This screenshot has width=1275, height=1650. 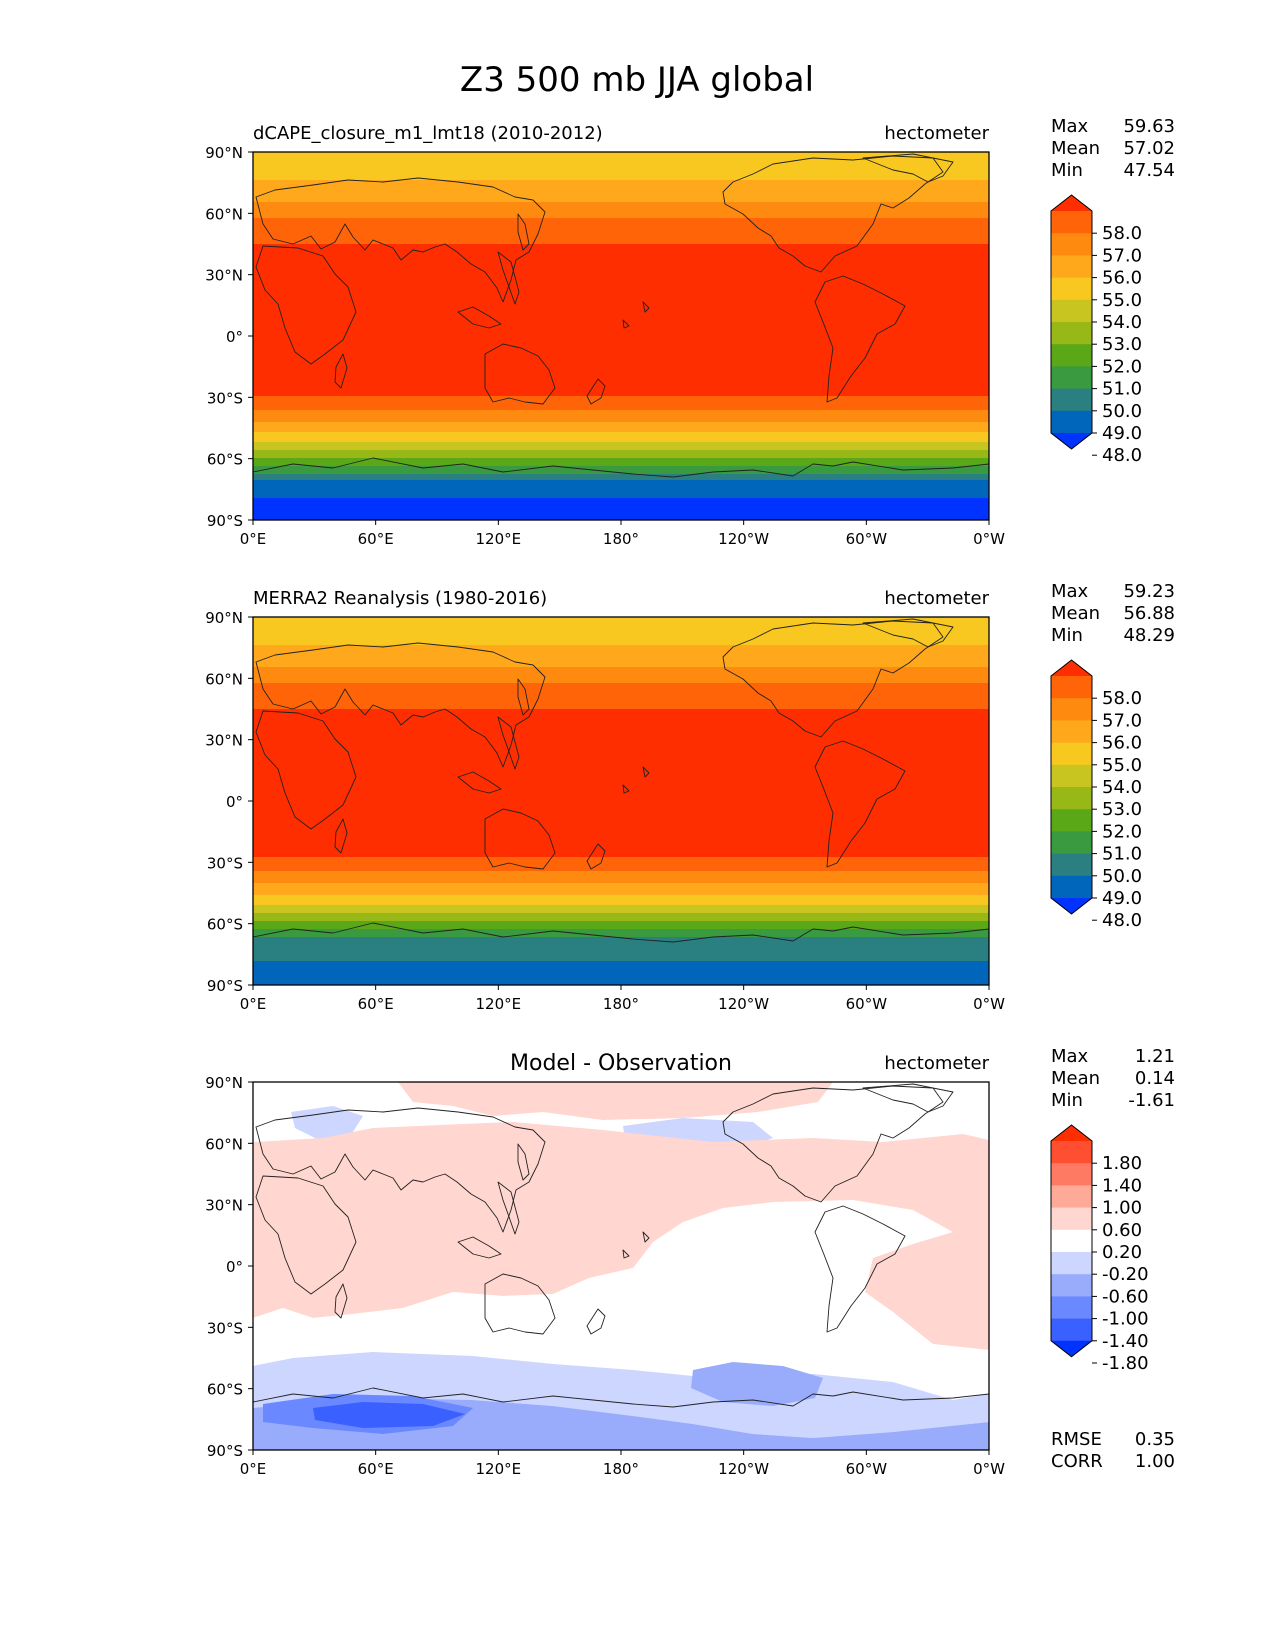 I want to click on panel-title: dCAPE_closure_m1_lmt18 (2010-2012), so click(x=428, y=133).